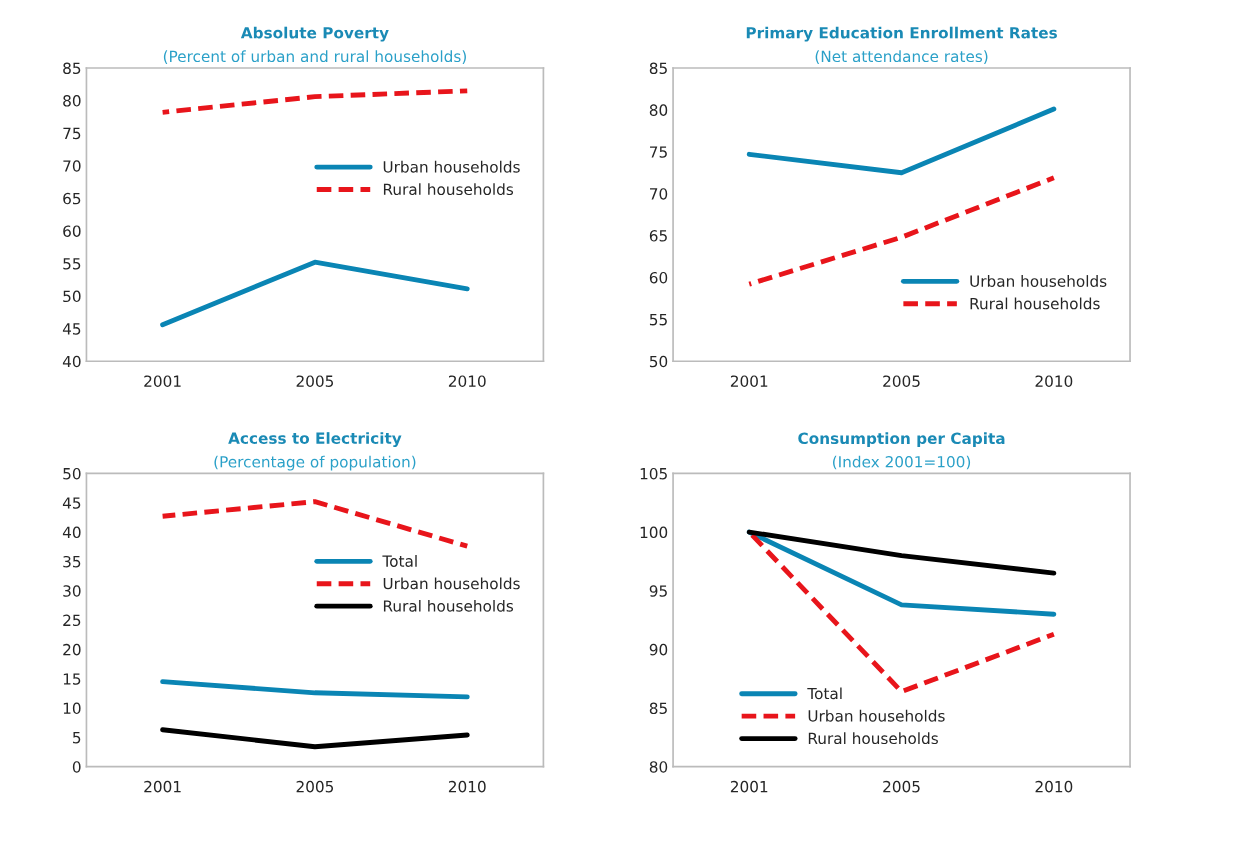 The image size is (1235, 850). Describe the element at coordinates (72, 561) in the screenshot. I see `y-tick-label: 35` at that location.